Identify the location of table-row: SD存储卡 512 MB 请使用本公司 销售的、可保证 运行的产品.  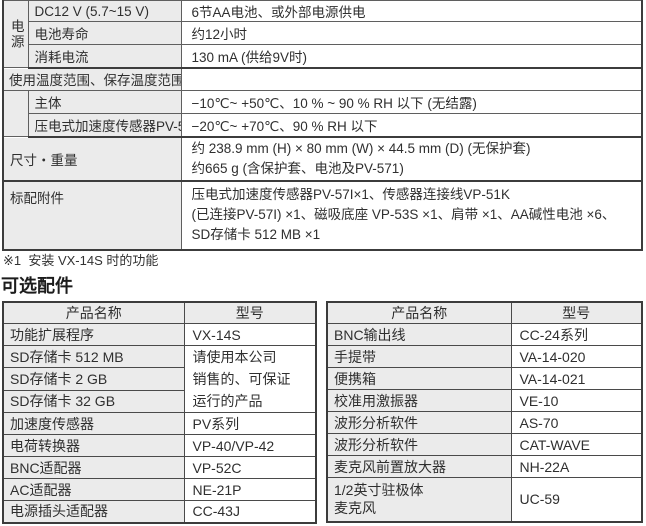
(159, 378).